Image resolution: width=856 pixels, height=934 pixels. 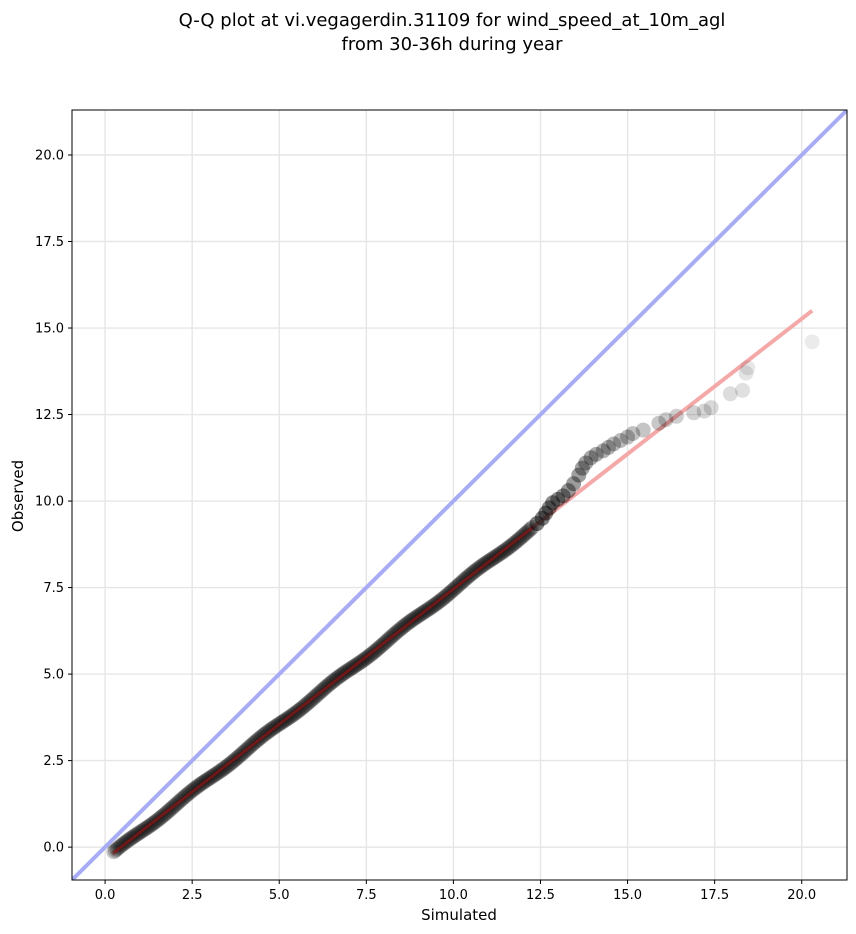 I want to click on x-tick-label-6: 15.0, so click(x=627, y=895).